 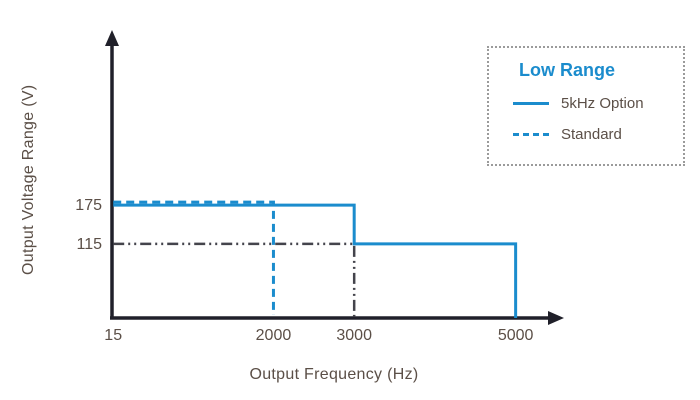 I want to click on legend-item-label: 5kHz Option, so click(x=602, y=103).